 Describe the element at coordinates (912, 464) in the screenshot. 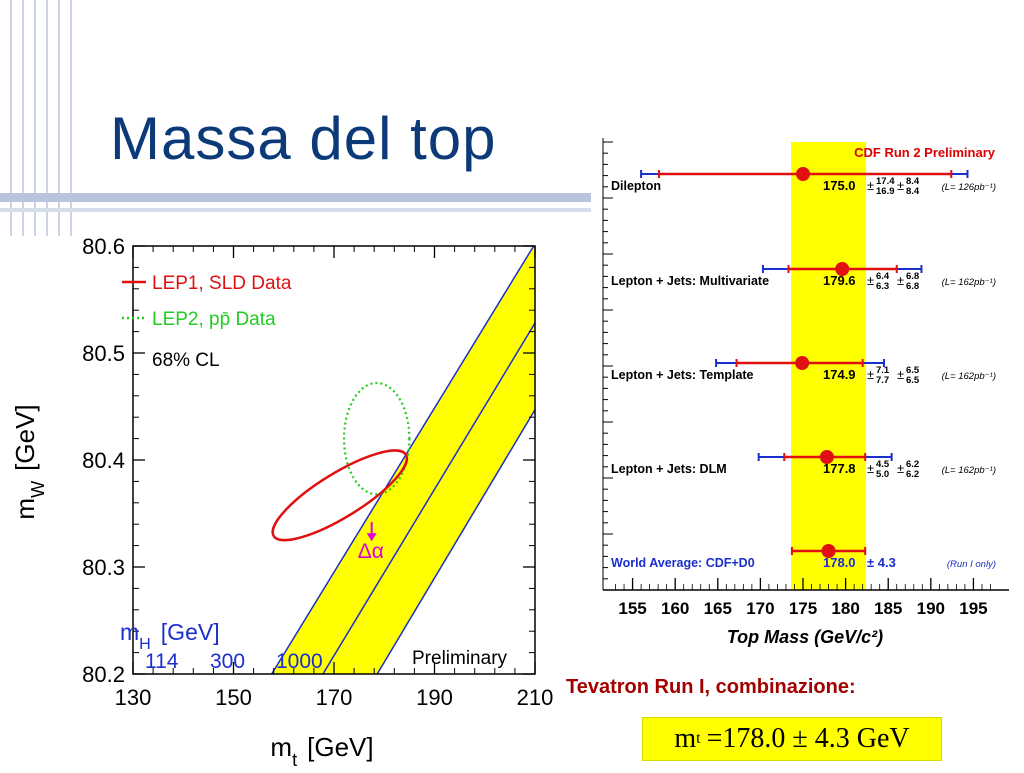

I see `syst-plus: 6.2` at that location.